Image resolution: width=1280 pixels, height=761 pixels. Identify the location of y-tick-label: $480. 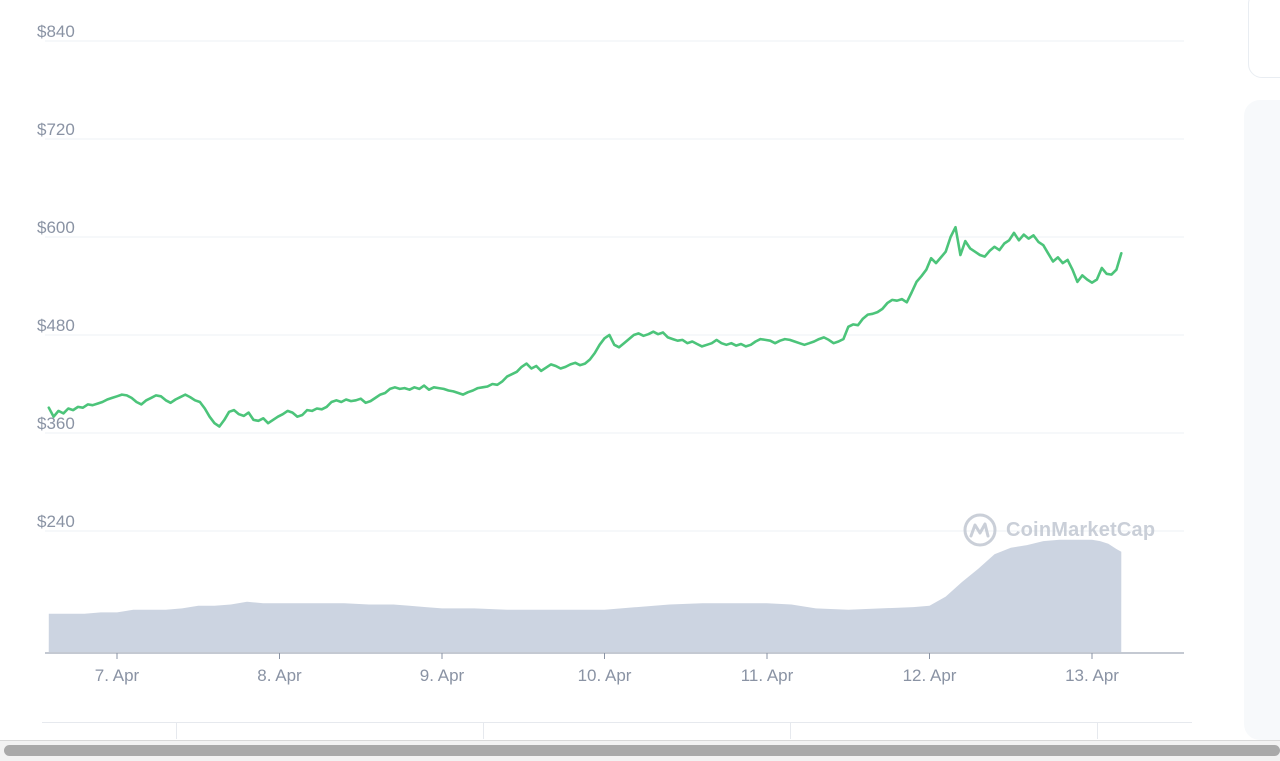
(56, 325).